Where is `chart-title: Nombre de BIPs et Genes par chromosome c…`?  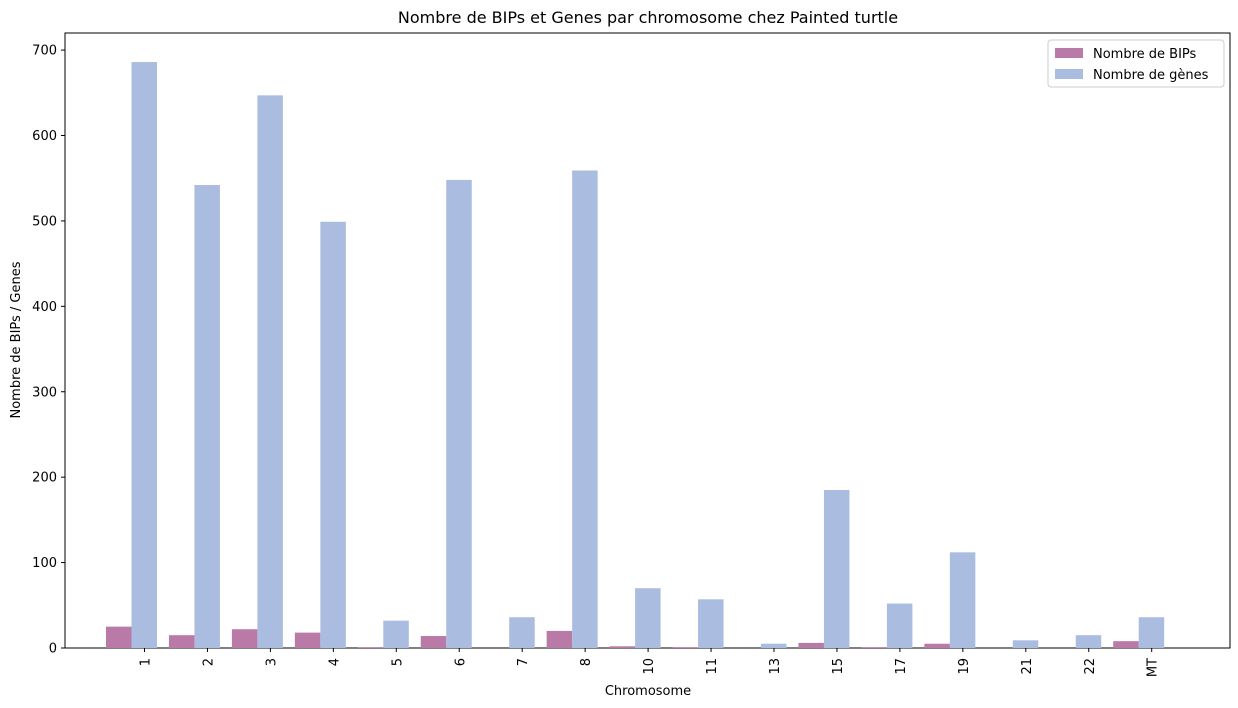 chart-title: Nombre de BIPs et Genes par chromosome c… is located at coordinates (648, 17).